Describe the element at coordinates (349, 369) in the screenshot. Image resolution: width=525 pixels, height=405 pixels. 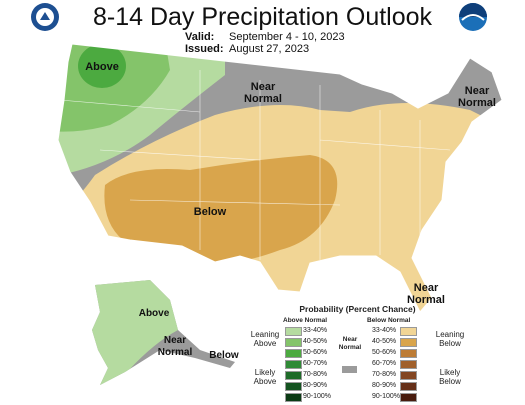
I see `legend-near-swatch` at that location.